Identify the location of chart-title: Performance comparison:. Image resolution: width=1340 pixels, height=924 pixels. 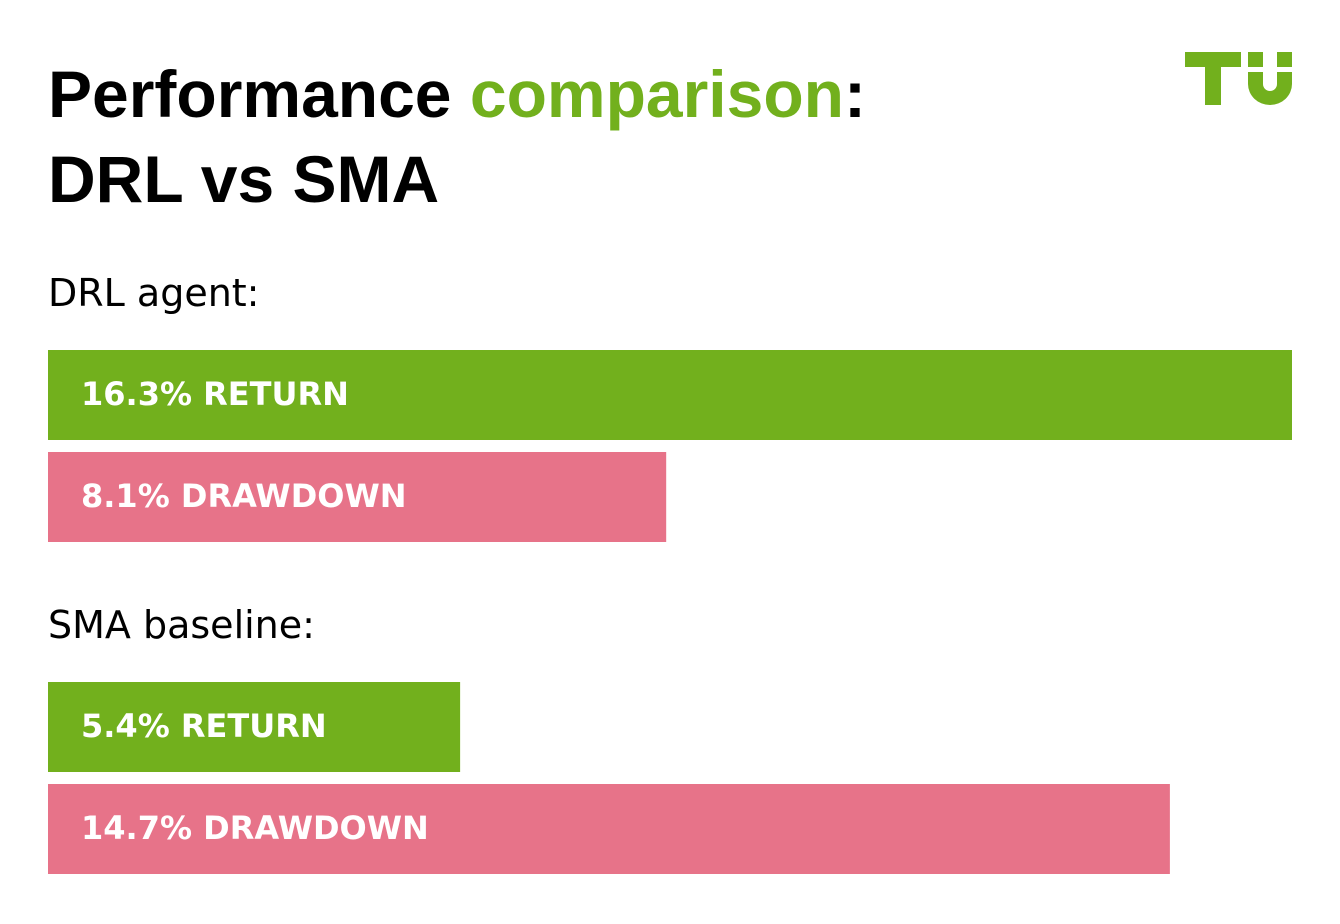
(457, 94).